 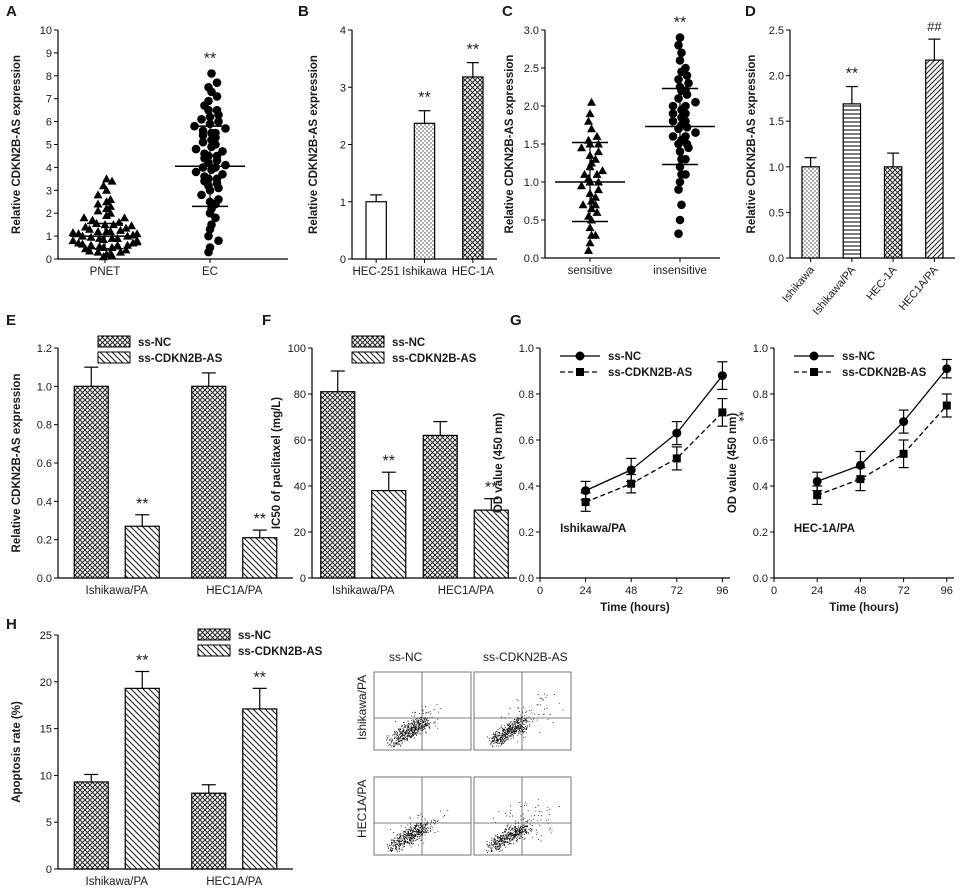 I want to click on panel-a-y-tick-label: 1, so click(x=49, y=237).